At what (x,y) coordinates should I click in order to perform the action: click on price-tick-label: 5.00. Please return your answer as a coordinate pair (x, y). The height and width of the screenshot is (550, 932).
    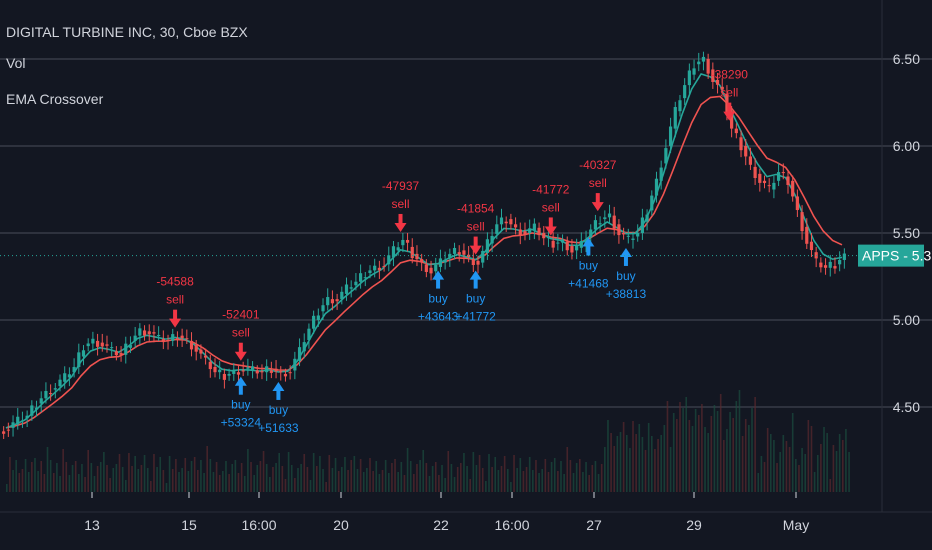
    Looking at the image, I should click on (906, 320).